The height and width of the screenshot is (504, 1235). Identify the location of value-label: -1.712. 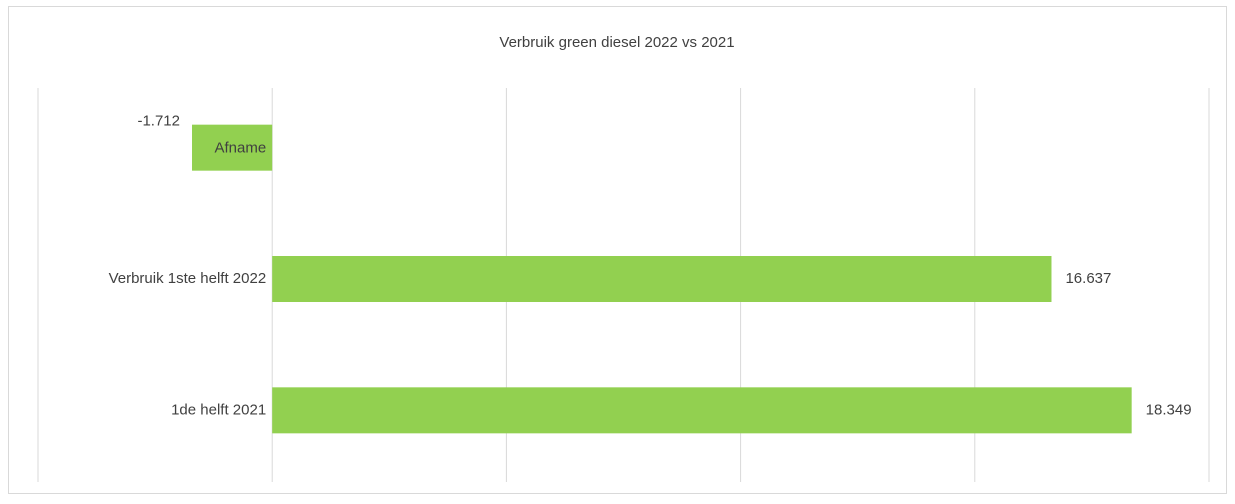
(158, 121).